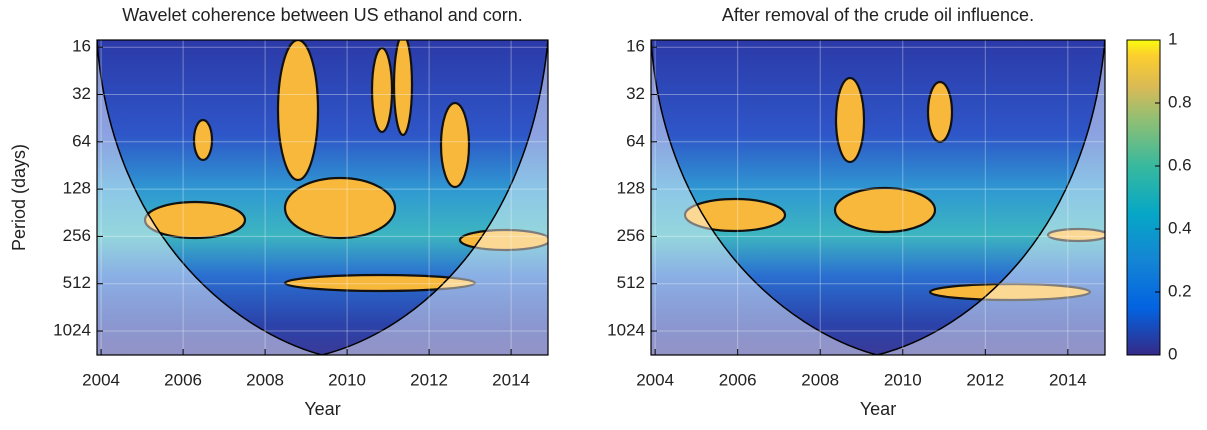 This screenshot has height=430, width=1207. What do you see at coordinates (1180, 227) in the screenshot?
I see `colorbar-tick-label: 0.4` at bounding box center [1180, 227].